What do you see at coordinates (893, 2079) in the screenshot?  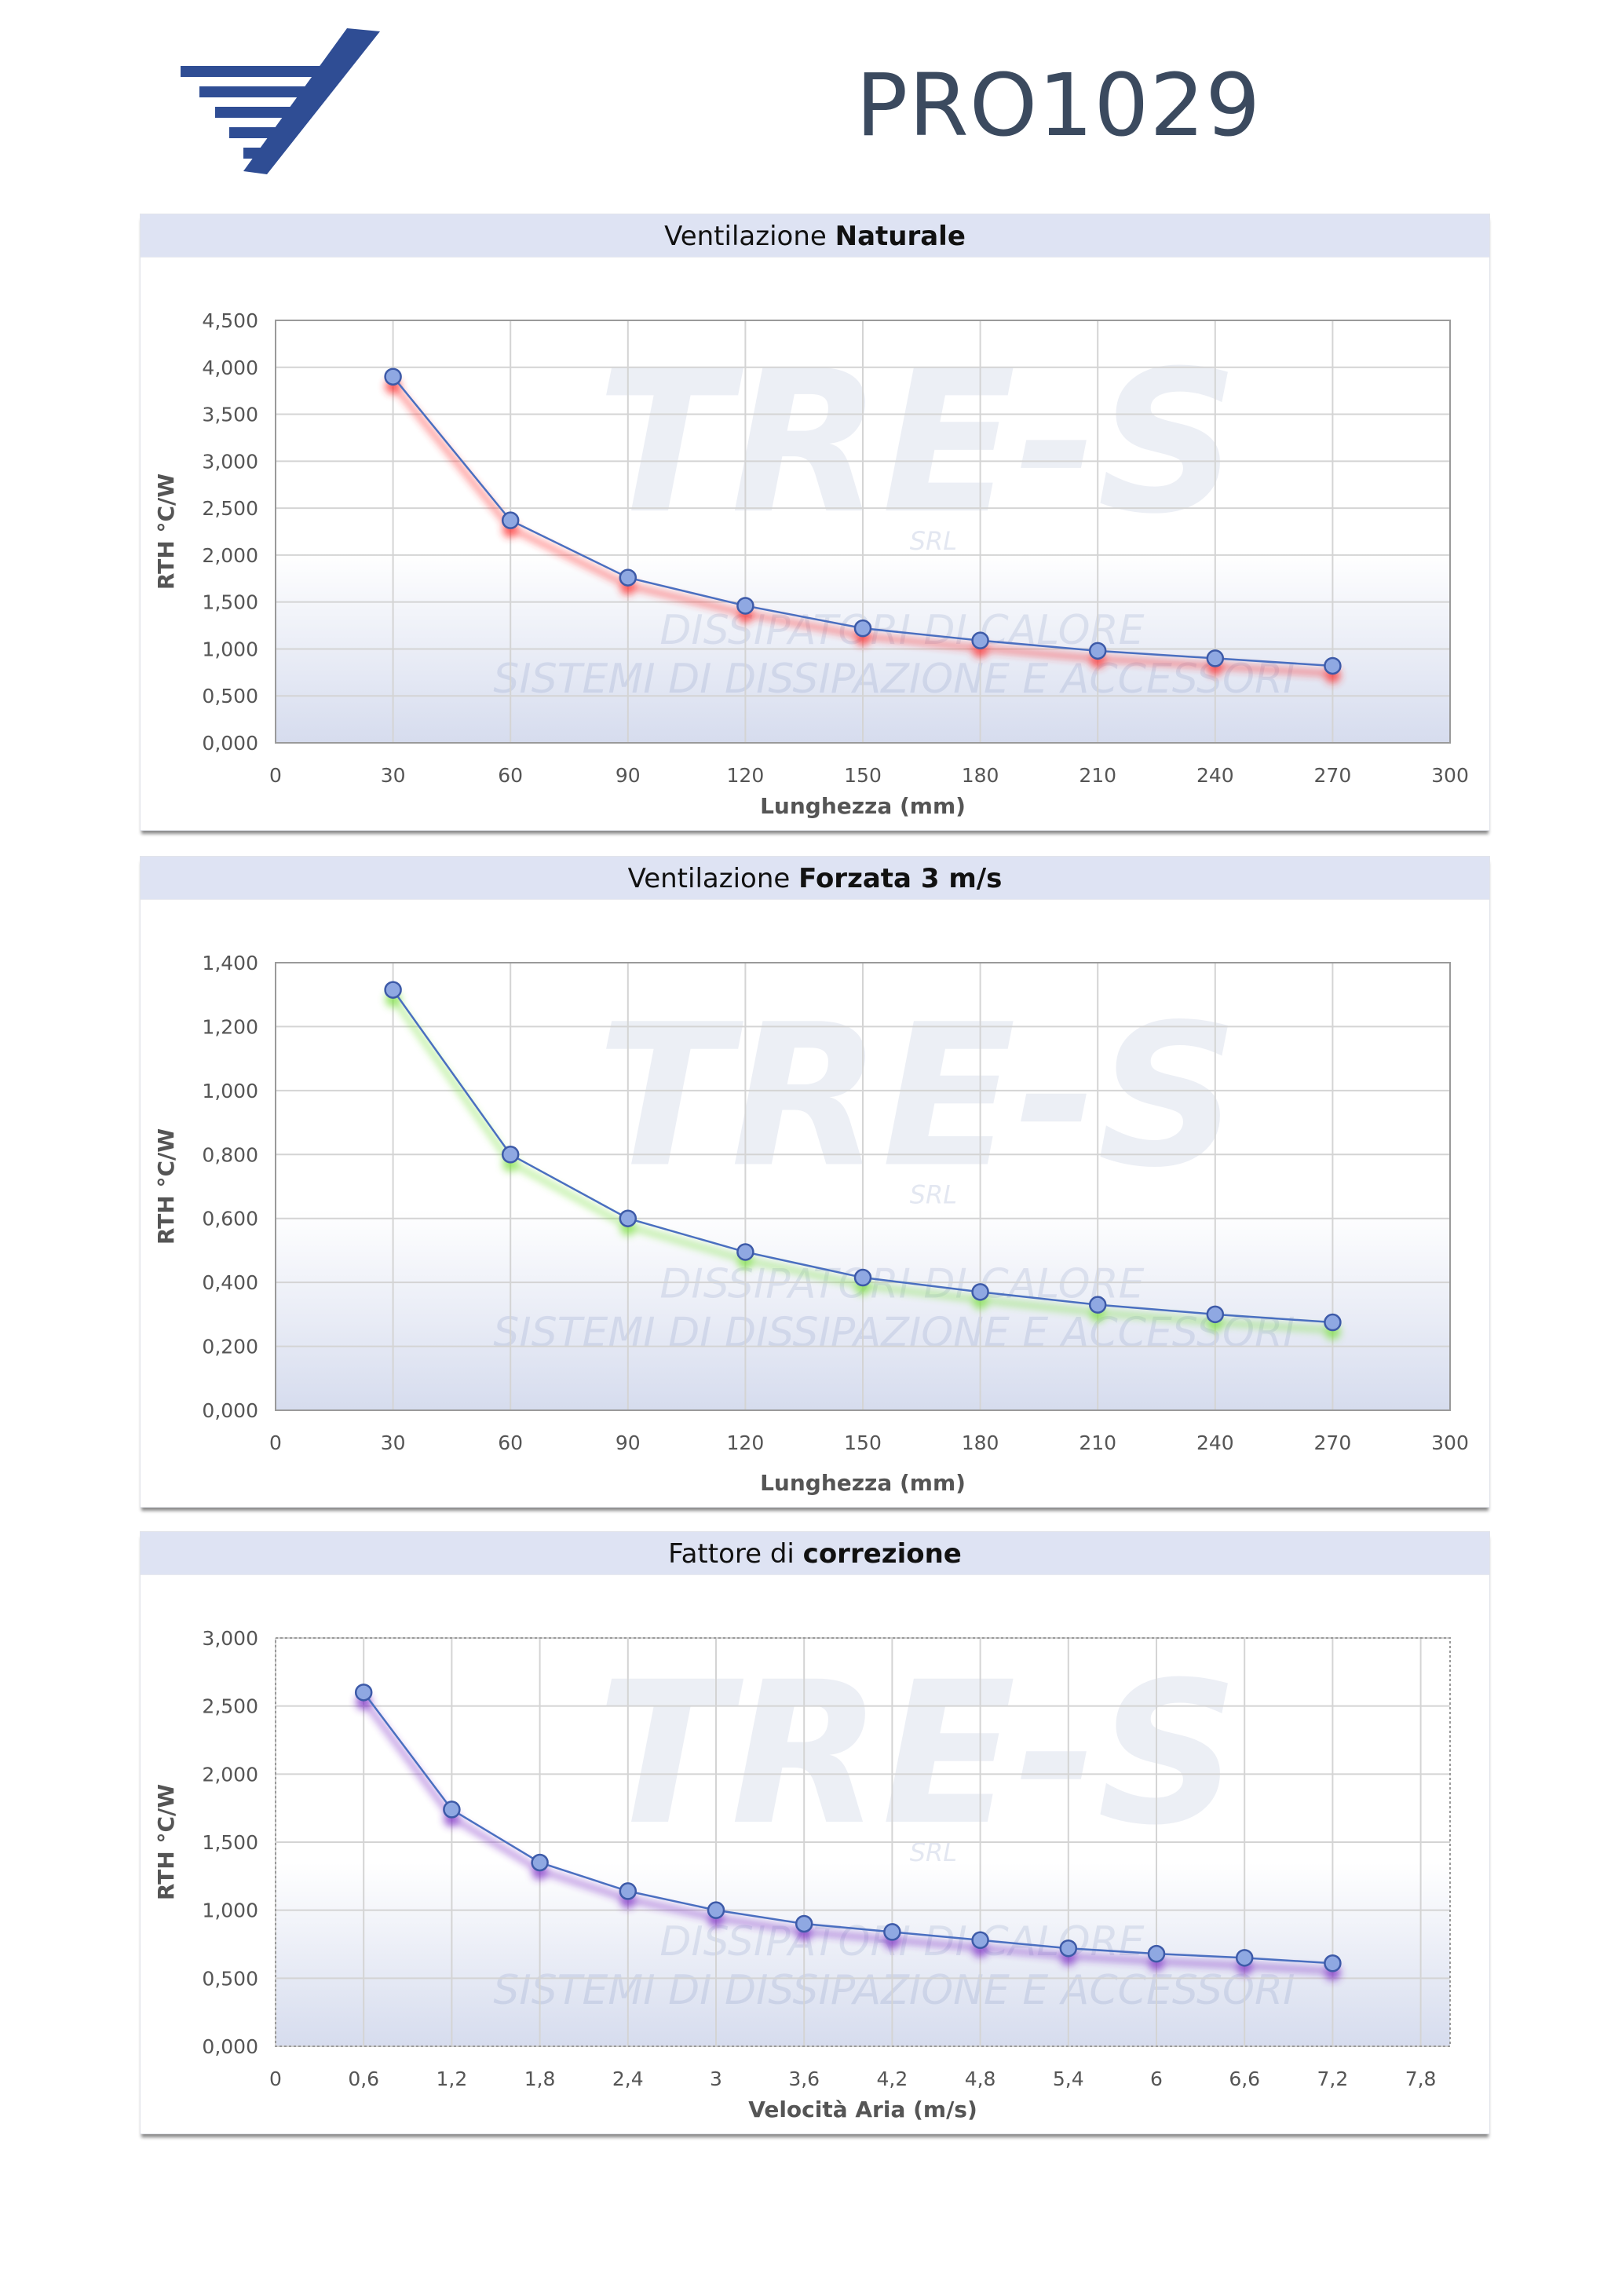 I see `x-tick-label: 4,2` at bounding box center [893, 2079].